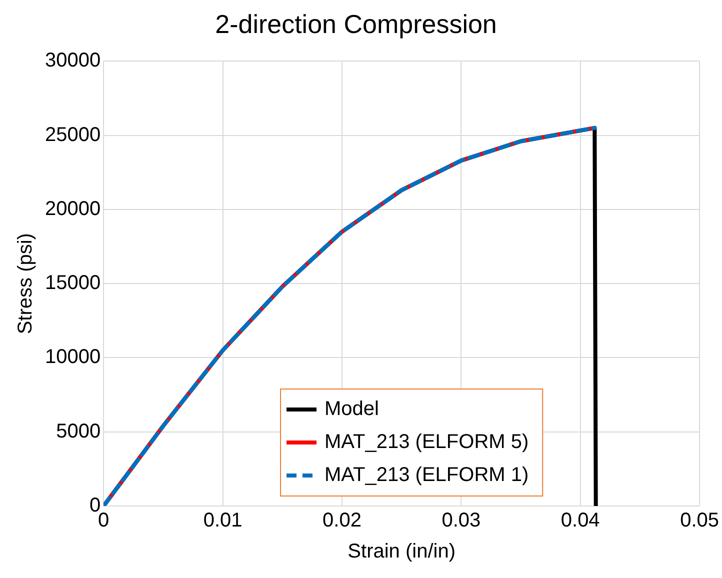 This screenshot has width=722, height=578. Describe the element at coordinates (72, 209) in the screenshot. I see `y-tick-label: 20000` at that location.